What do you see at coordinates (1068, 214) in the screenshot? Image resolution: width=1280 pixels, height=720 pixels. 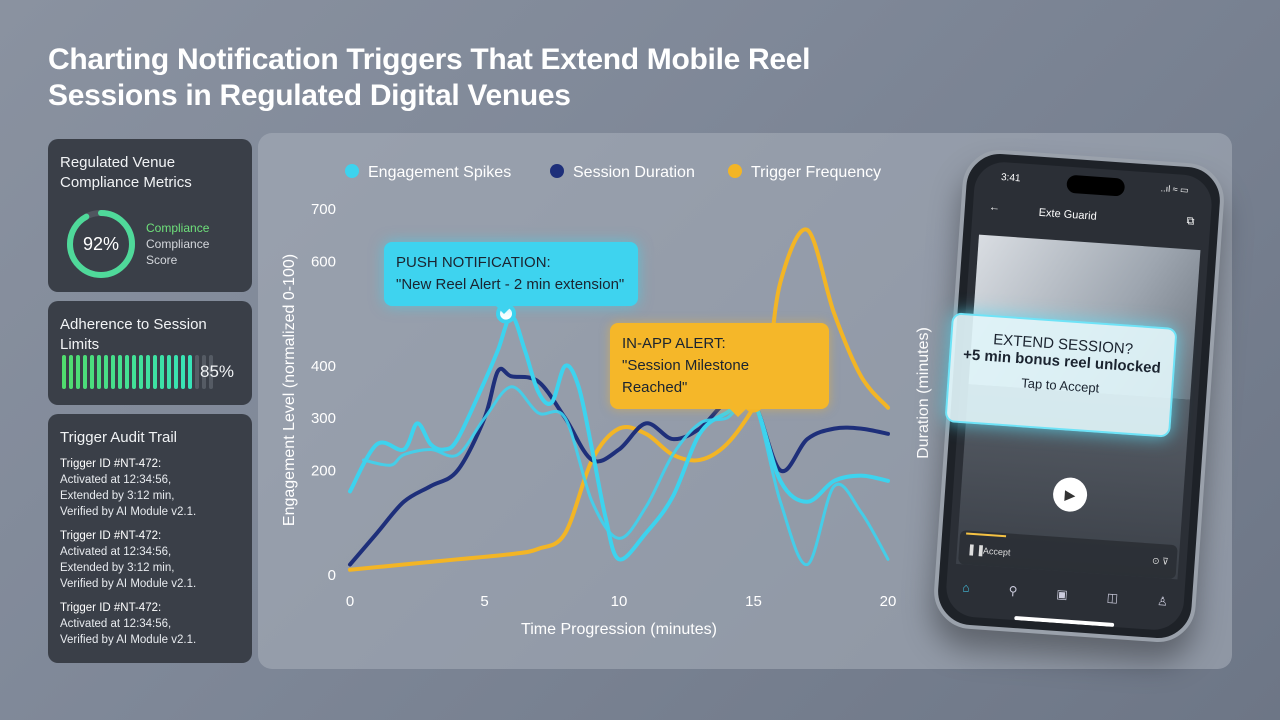 I see `app-name: Exte Guarid` at bounding box center [1068, 214].